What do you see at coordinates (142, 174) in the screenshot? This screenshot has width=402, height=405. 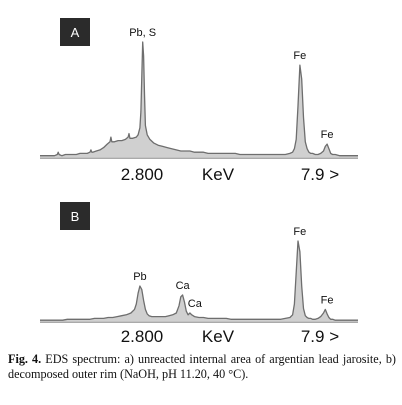 I see `panel-a-tick-label-1: 2.800` at bounding box center [142, 174].